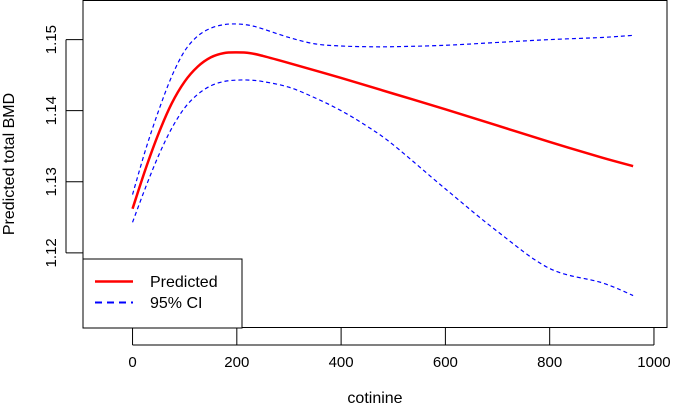 The image size is (675, 411). I want to click on legend-box, so click(162, 293).